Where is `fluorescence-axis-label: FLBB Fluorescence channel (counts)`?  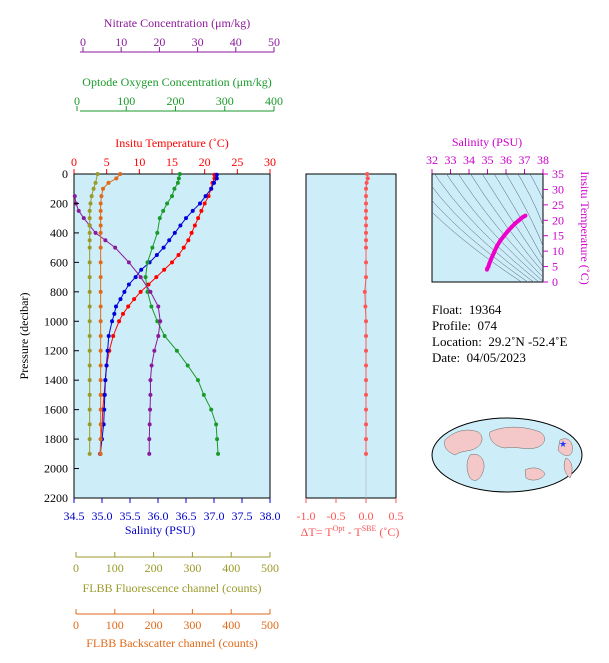
fluorescence-axis-label: FLBB Fluorescence channel (counts) is located at coordinates (172, 588).